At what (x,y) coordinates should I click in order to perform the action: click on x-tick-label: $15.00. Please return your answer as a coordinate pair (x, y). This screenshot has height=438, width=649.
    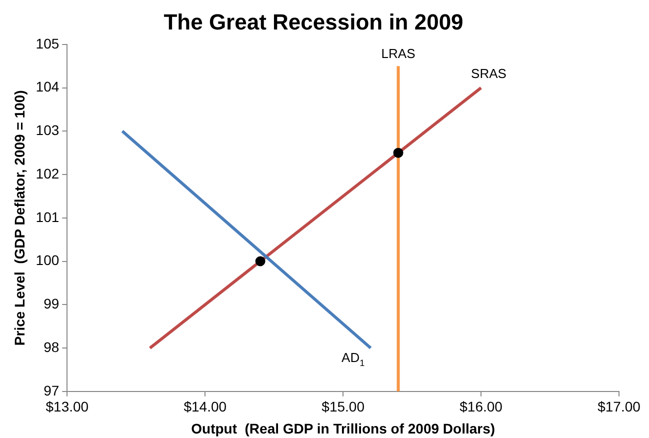
    Looking at the image, I should click on (343, 406).